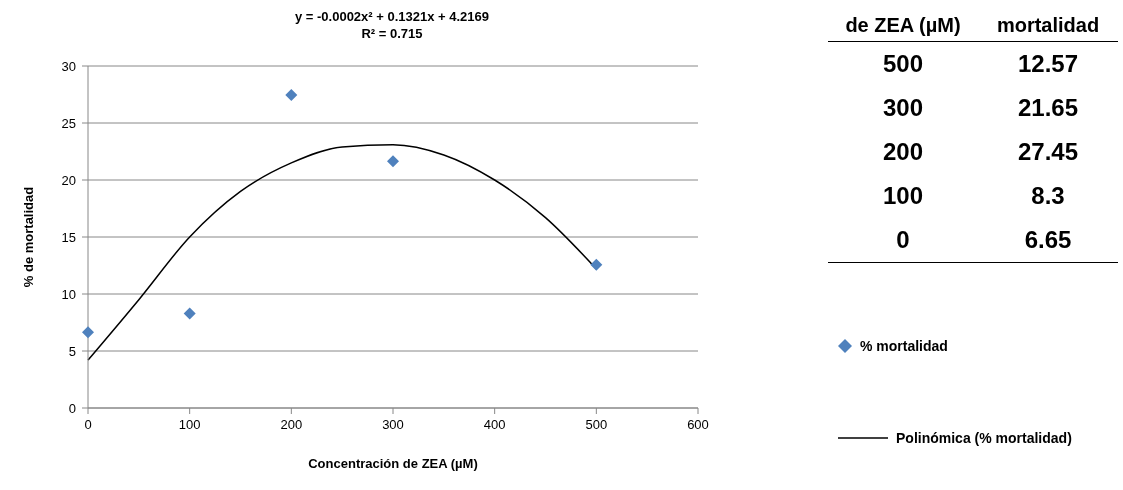 This screenshot has height=490, width=1123. I want to click on y-tick-label: 0, so click(72, 408).